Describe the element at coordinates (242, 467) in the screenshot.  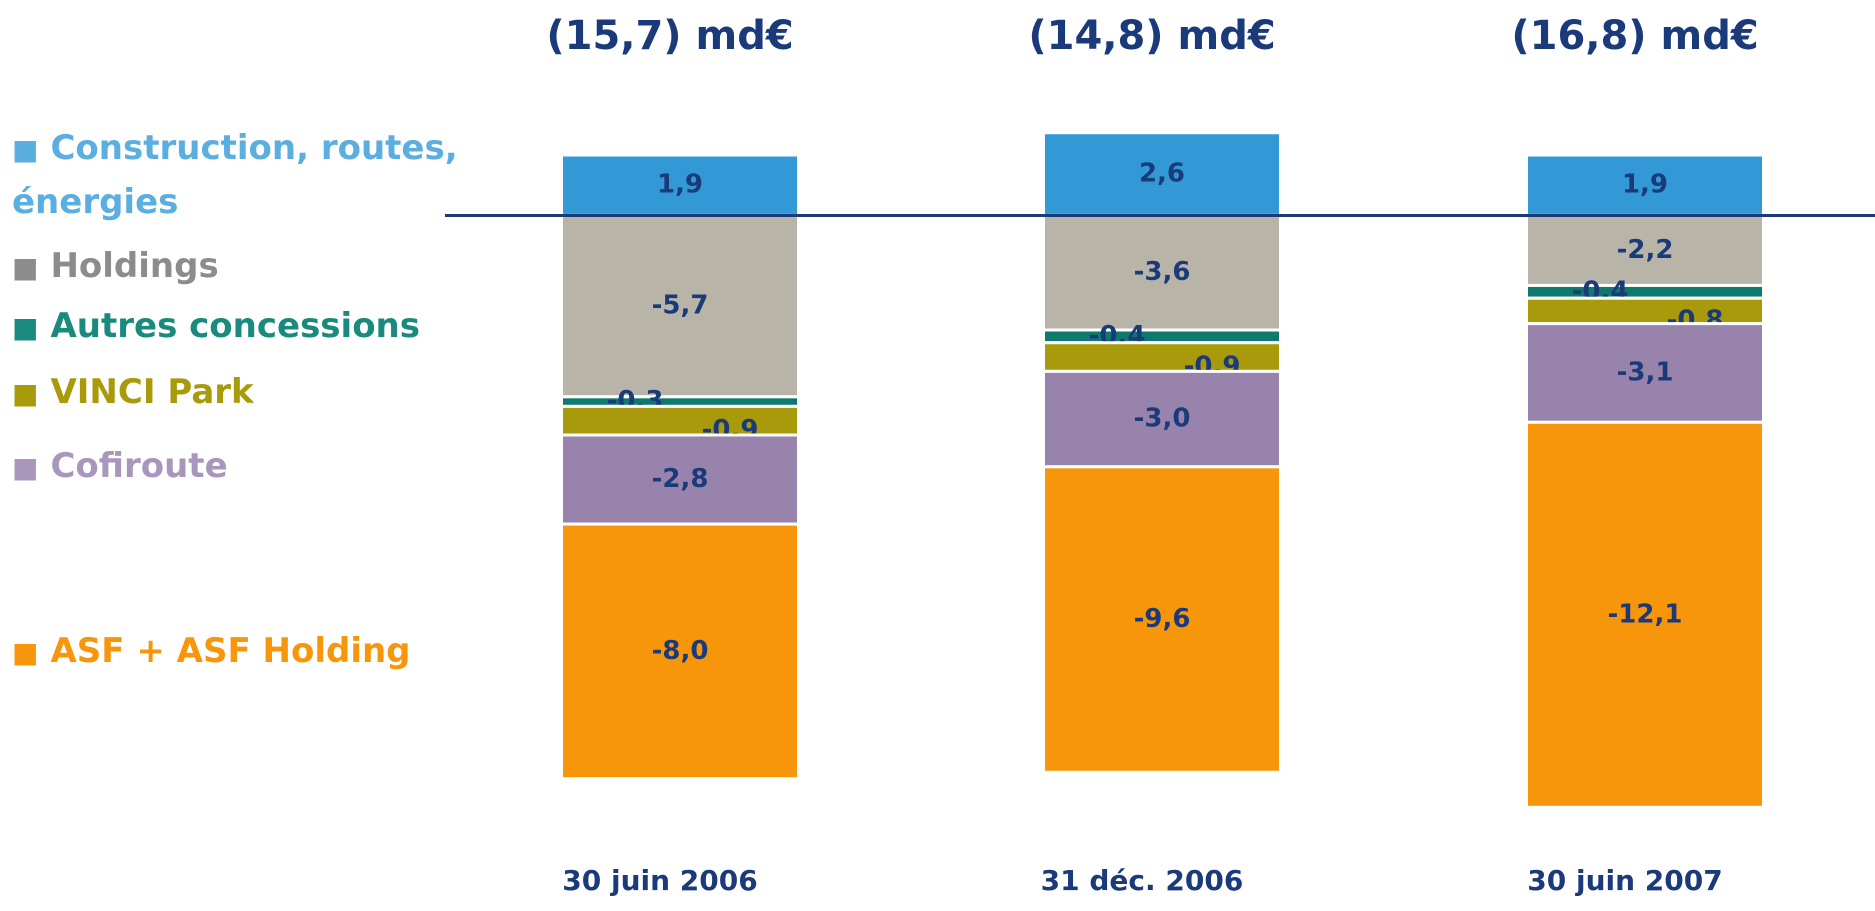
I see `legend-item: ■ Cofiroute` at that location.